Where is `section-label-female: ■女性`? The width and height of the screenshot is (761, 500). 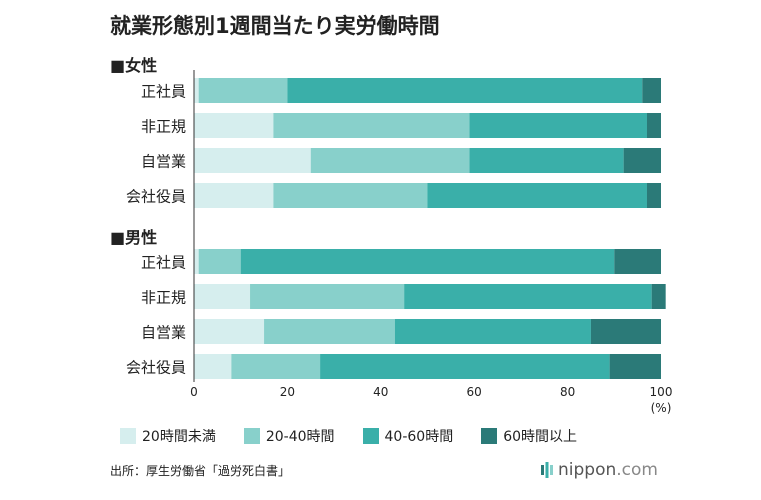 section-label-female: ■女性 is located at coordinates (134, 65).